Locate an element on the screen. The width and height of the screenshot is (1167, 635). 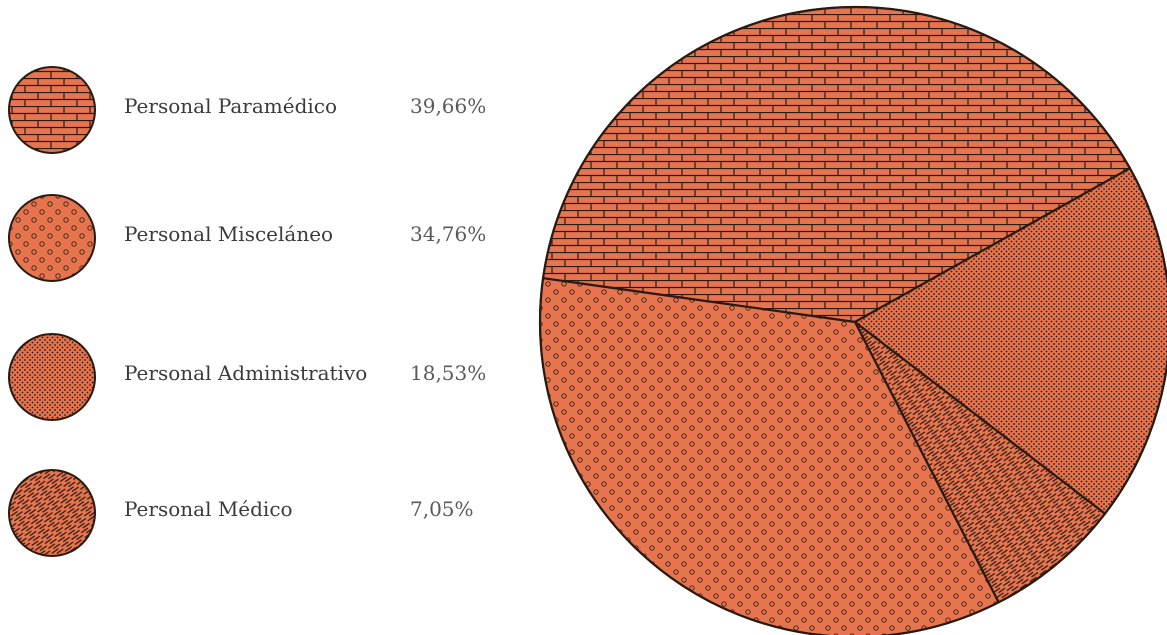
legend-label: Personal Administrativo is located at coordinates (246, 373).